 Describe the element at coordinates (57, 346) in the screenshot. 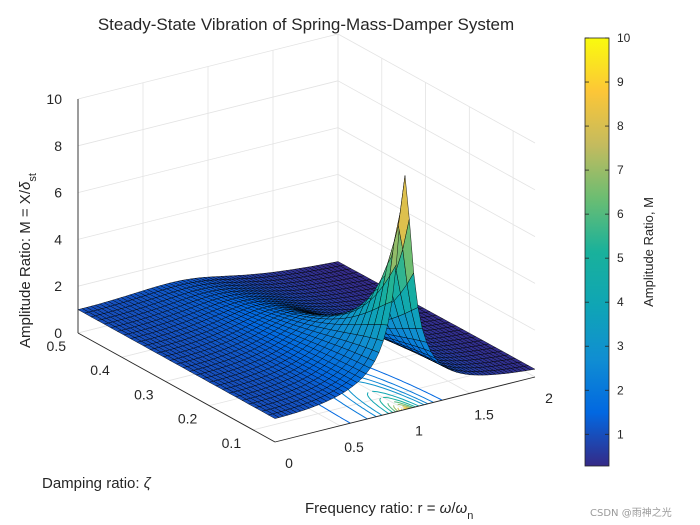

I see `y-tick-label: 0.5` at that location.